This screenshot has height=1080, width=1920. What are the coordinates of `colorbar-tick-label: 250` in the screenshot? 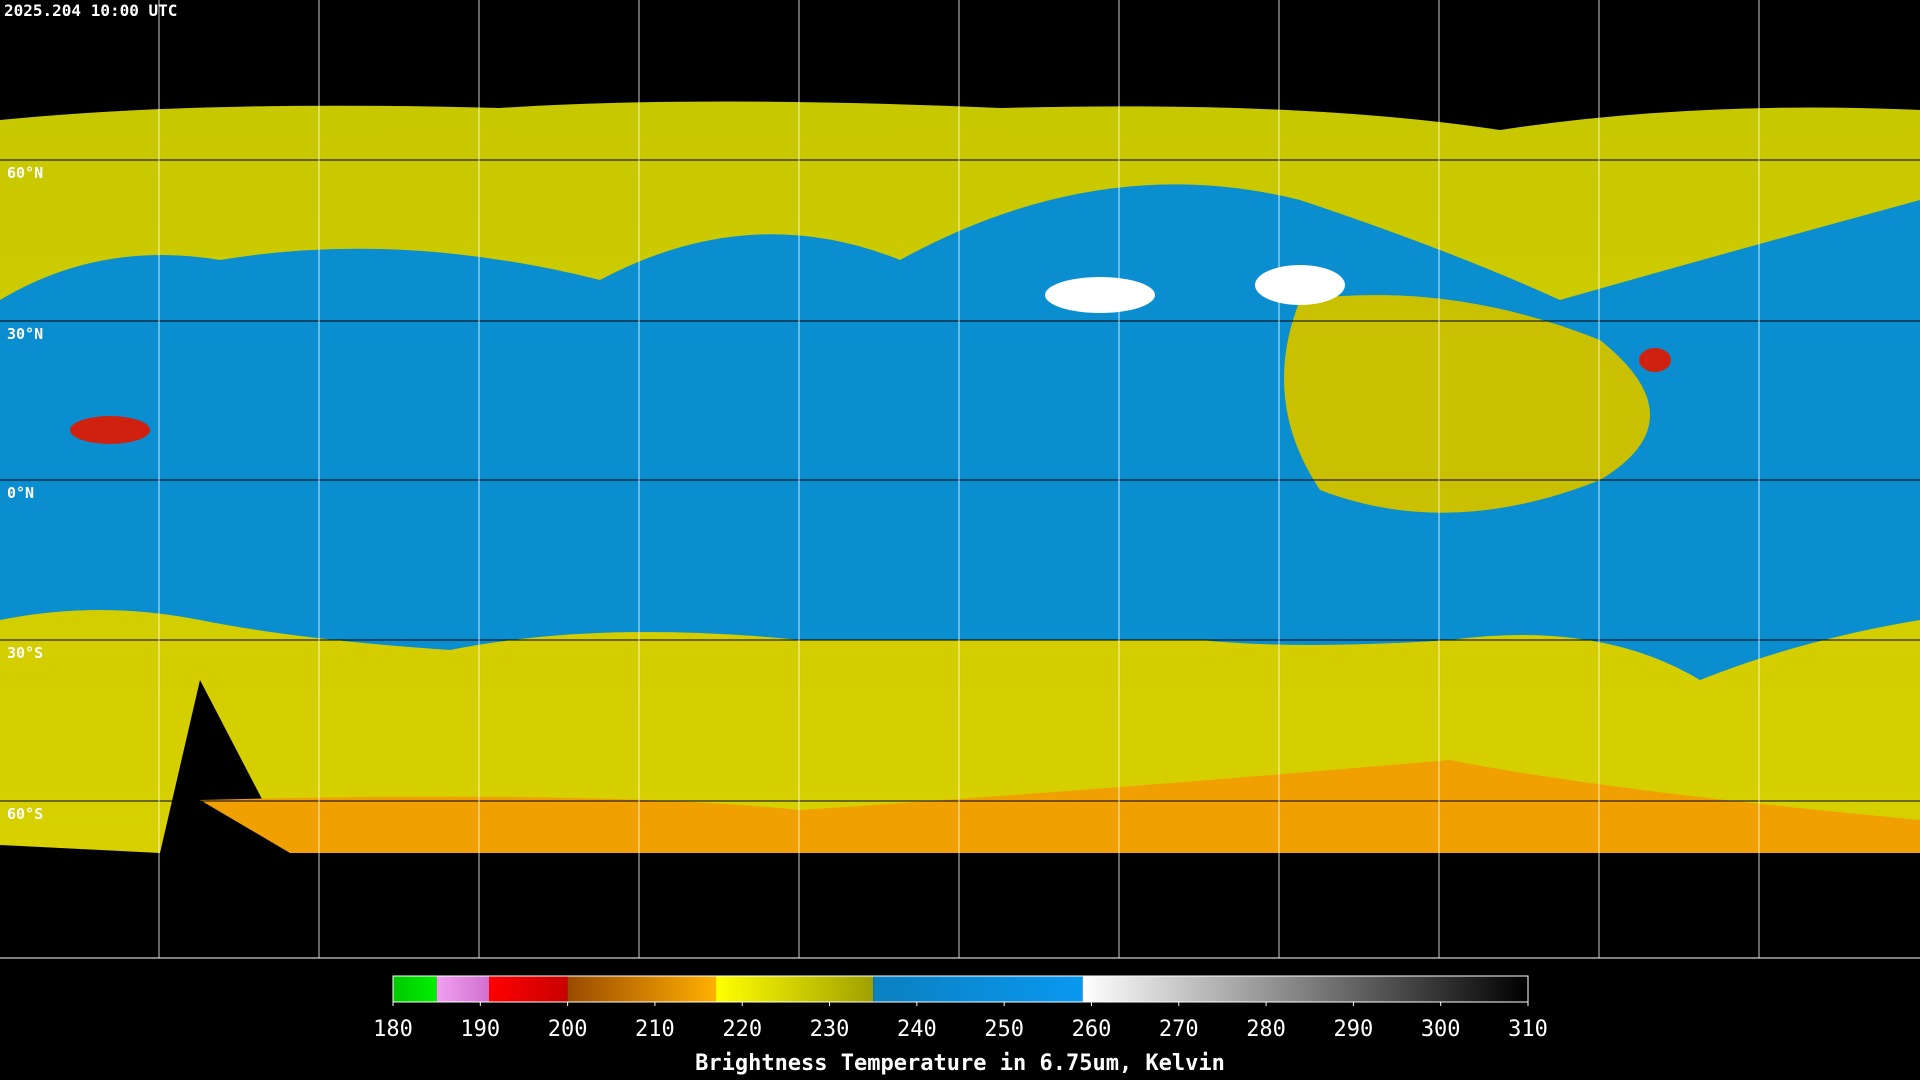 It's located at (1004, 1029).